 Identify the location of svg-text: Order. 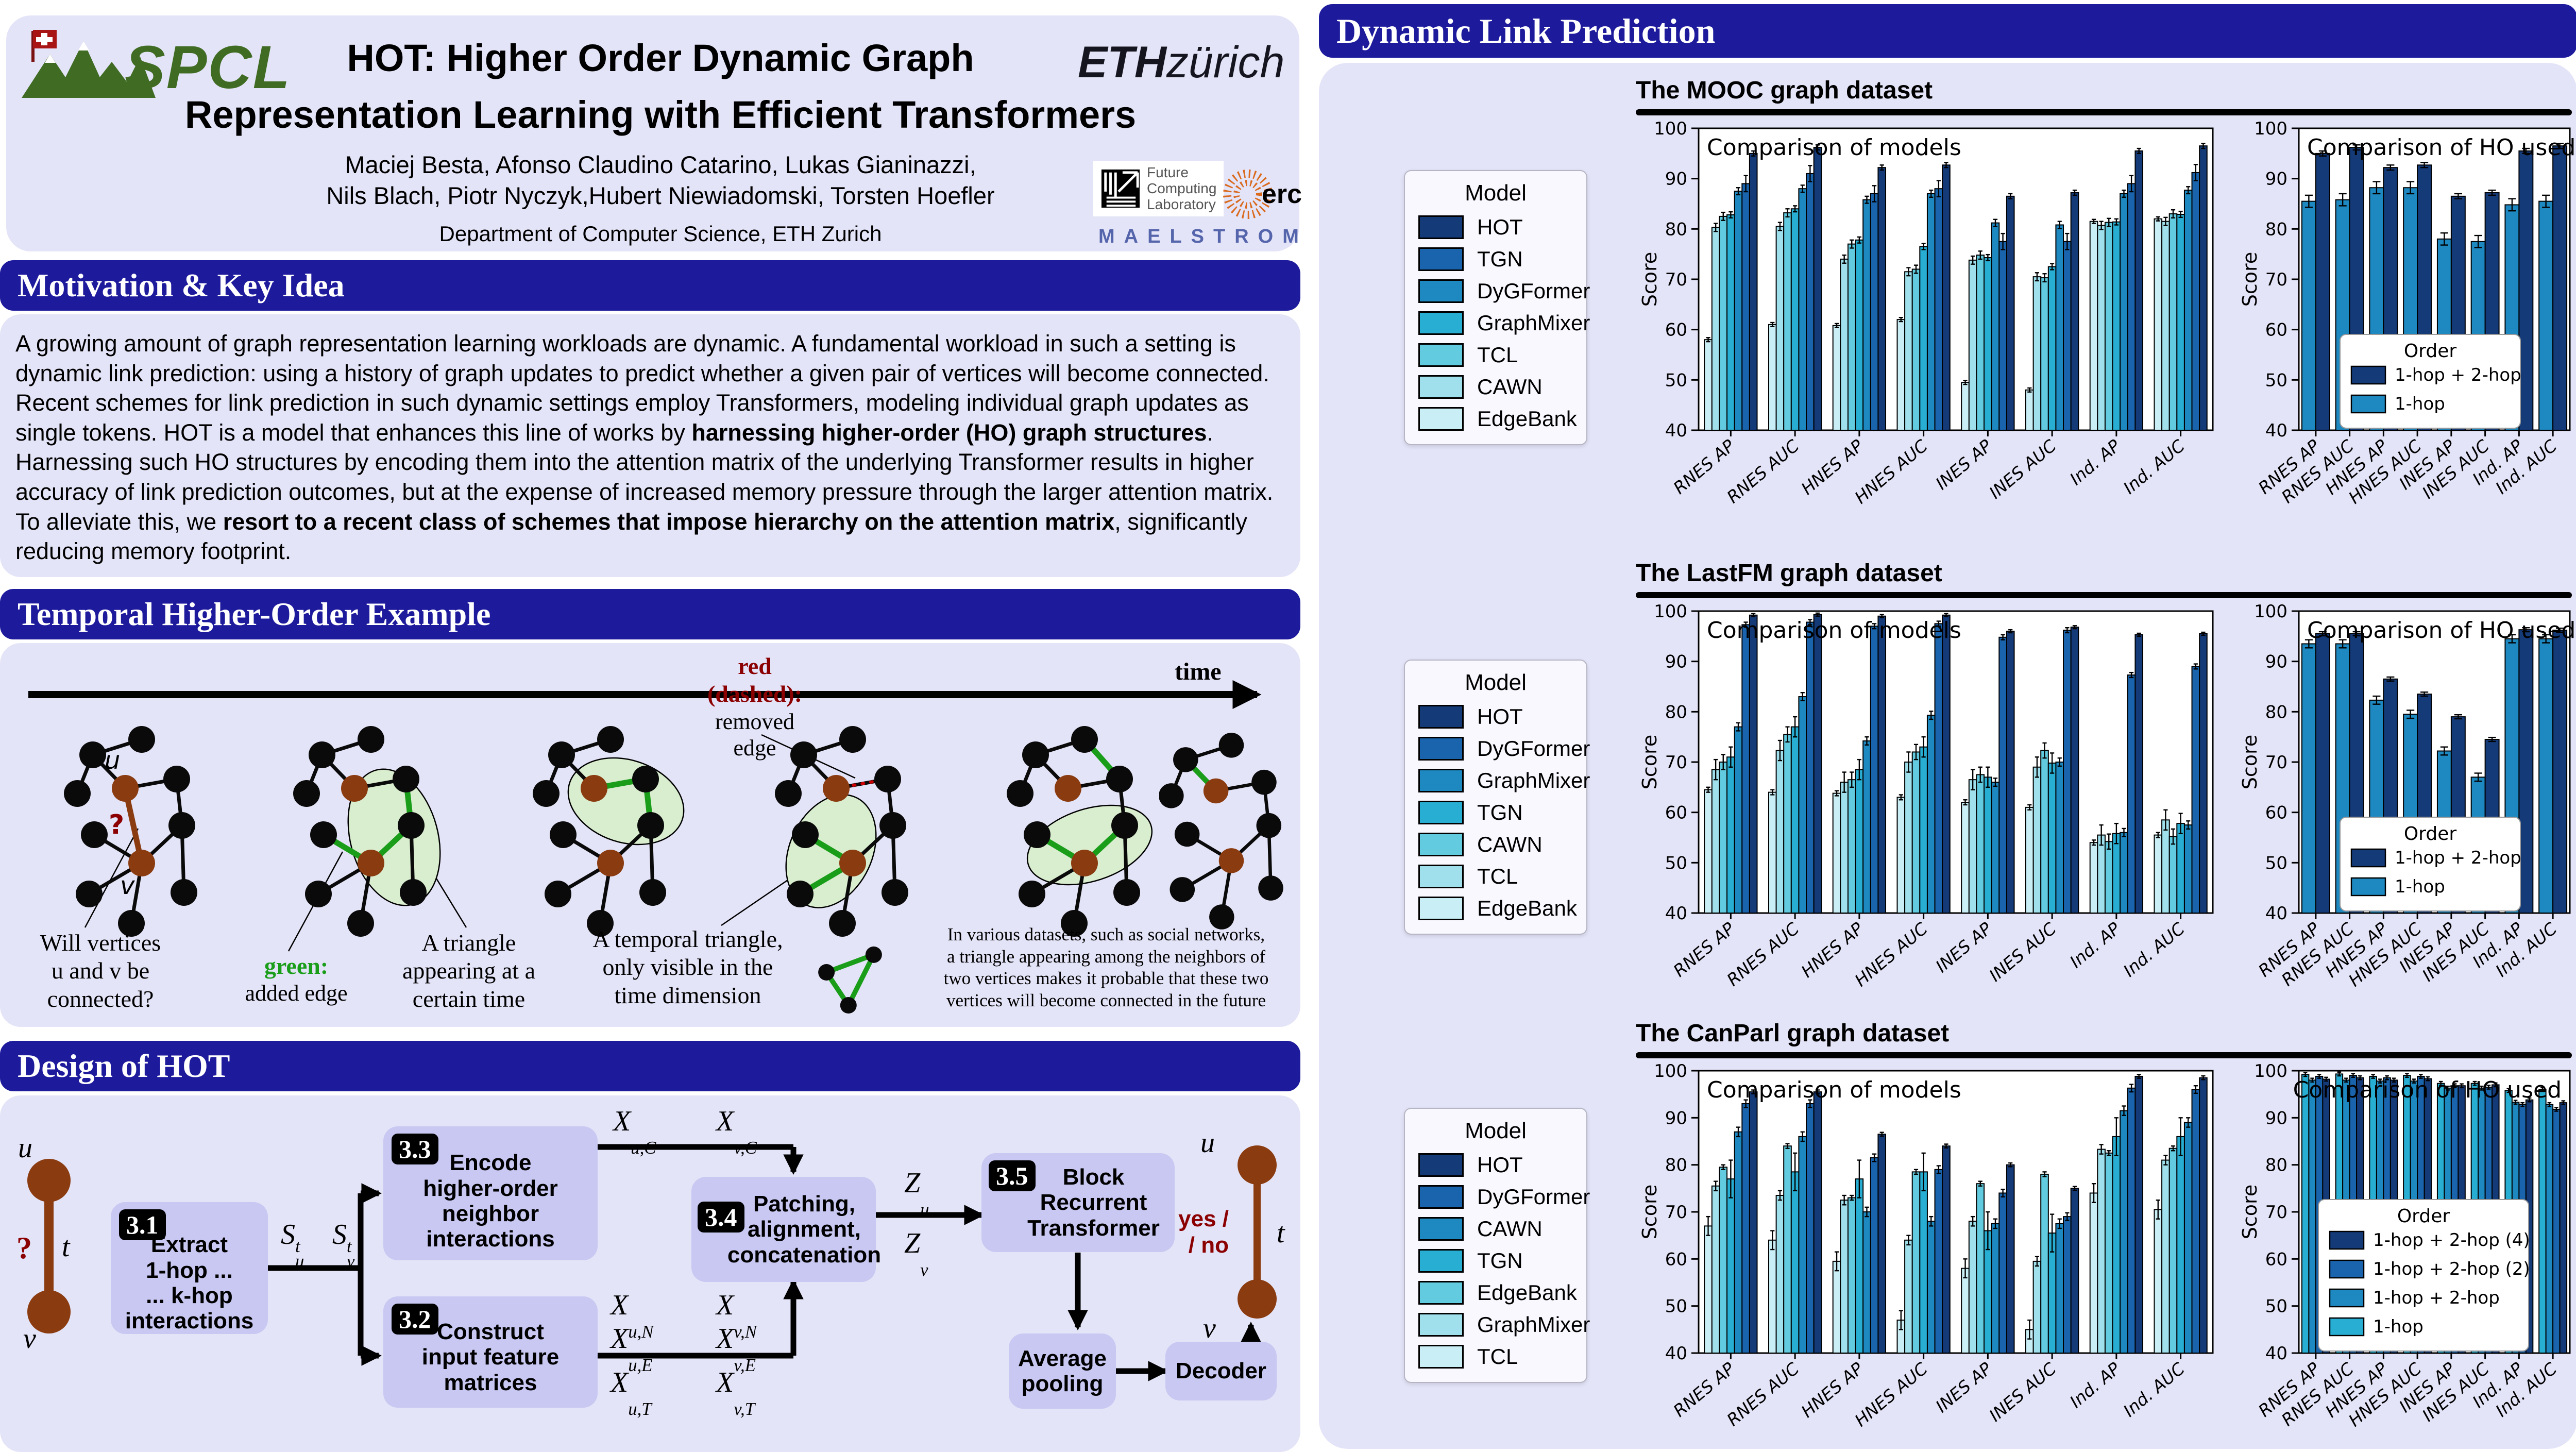
(2430, 834).